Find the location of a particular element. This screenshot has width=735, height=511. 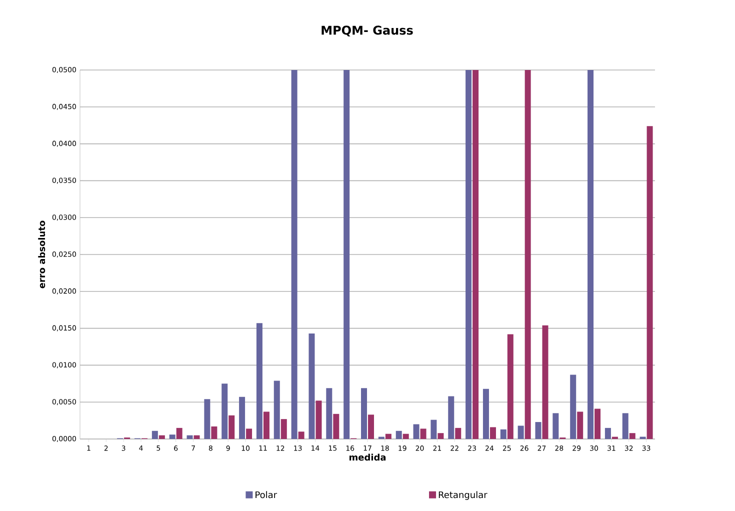

x-axis-title: medida is located at coordinates (367, 457).